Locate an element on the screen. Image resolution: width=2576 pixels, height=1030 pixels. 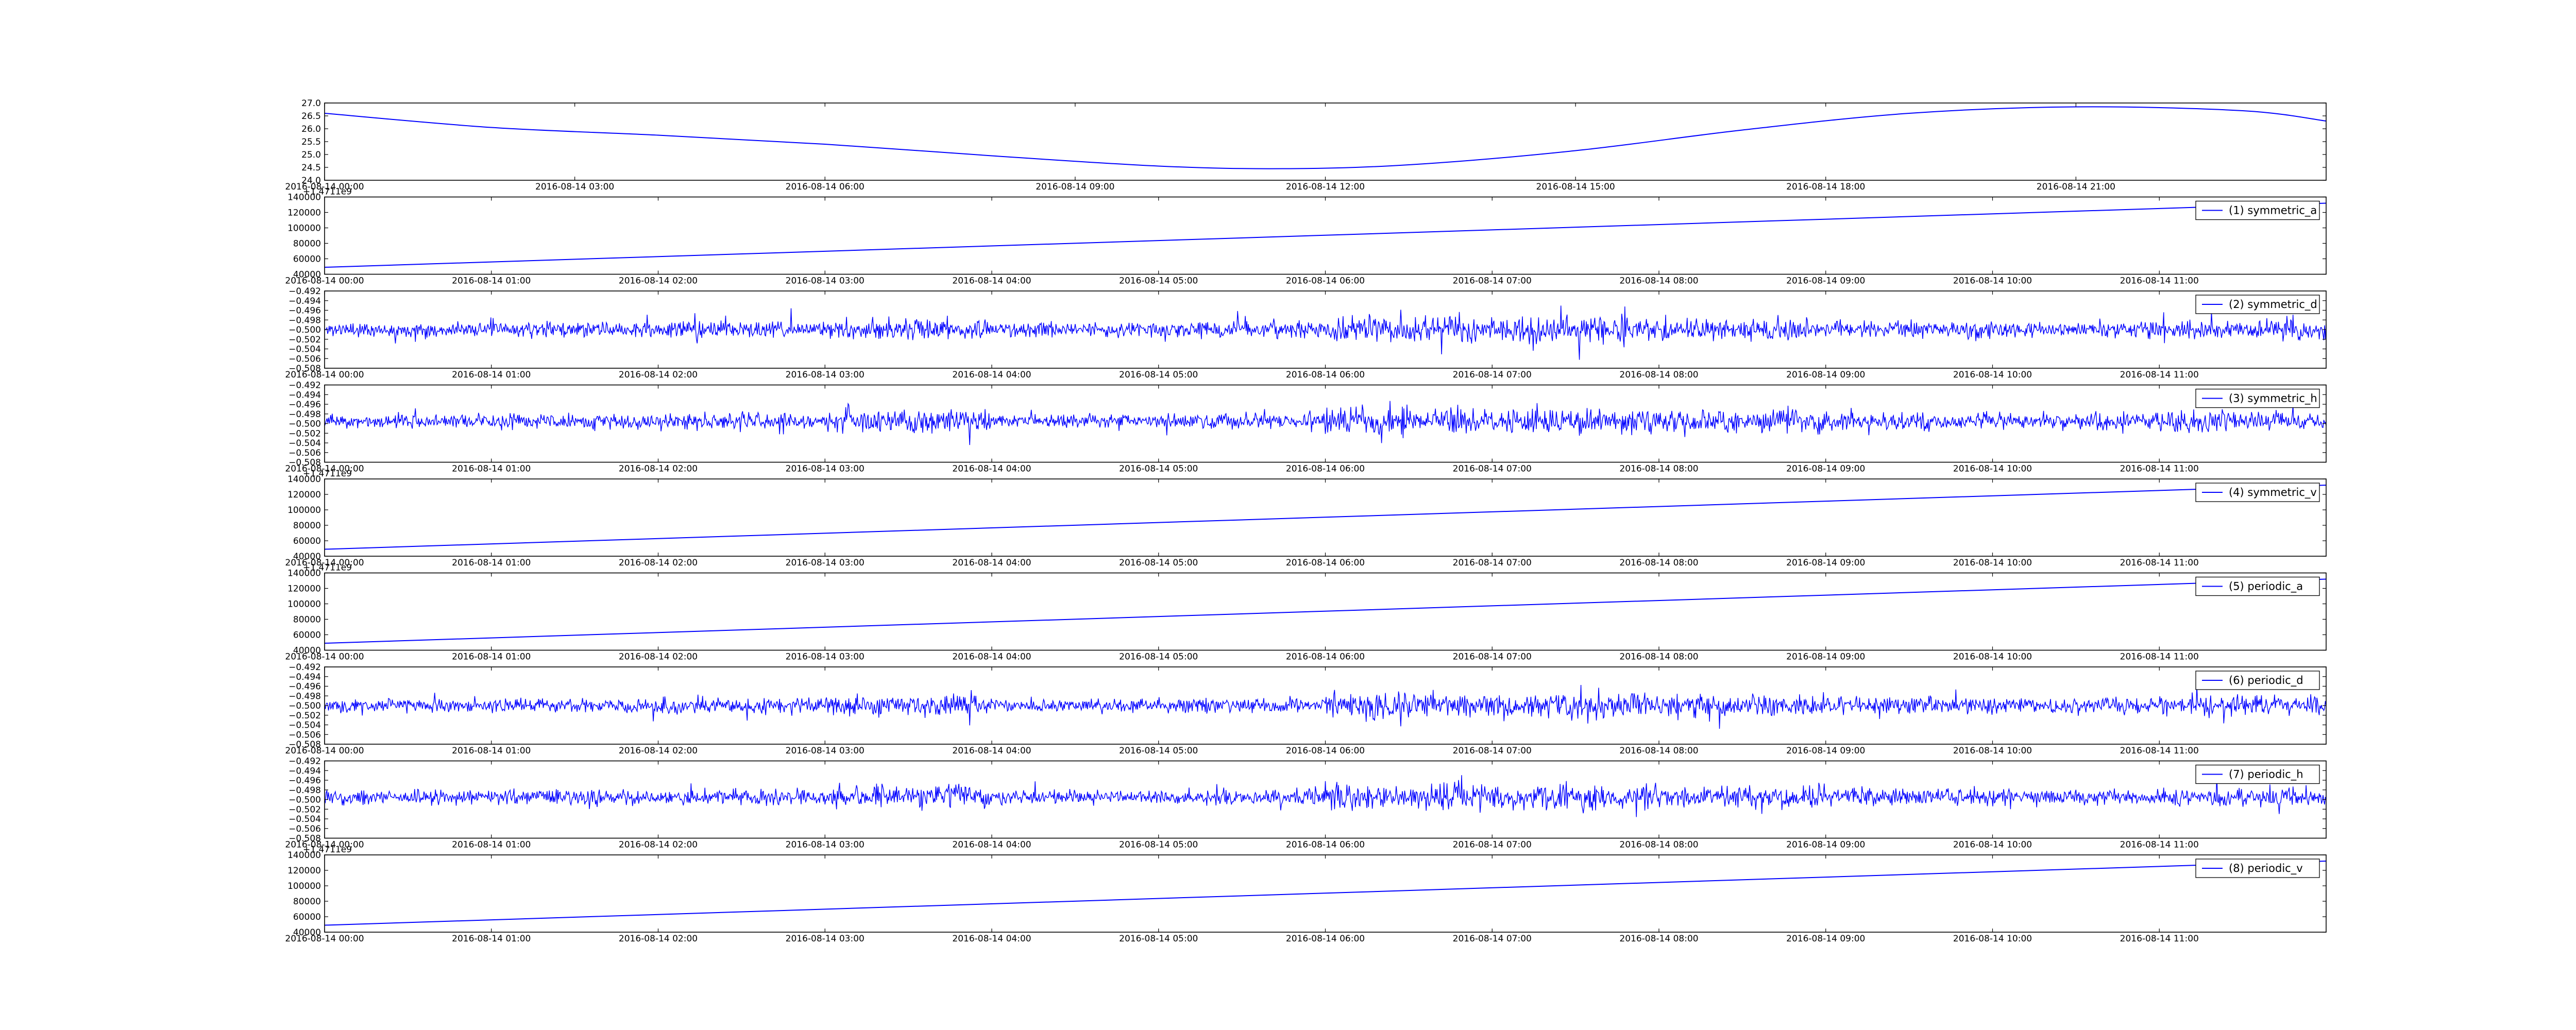
y-tick-label: −0.508 is located at coordinates (305, 745).